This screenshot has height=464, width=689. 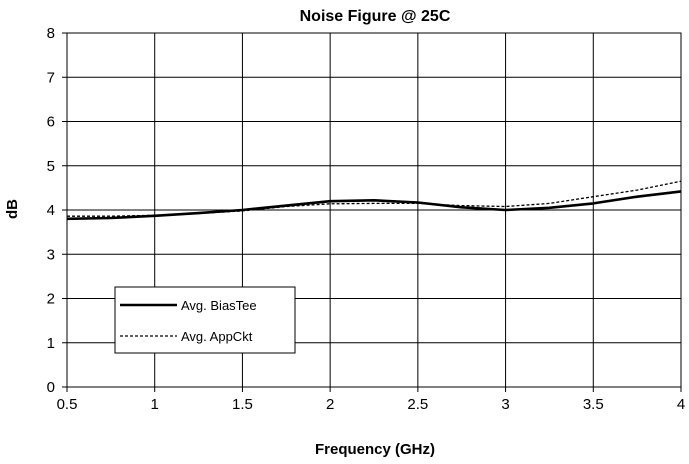 I want to click on y-tick-label: 4, so click(x=51, y=210).